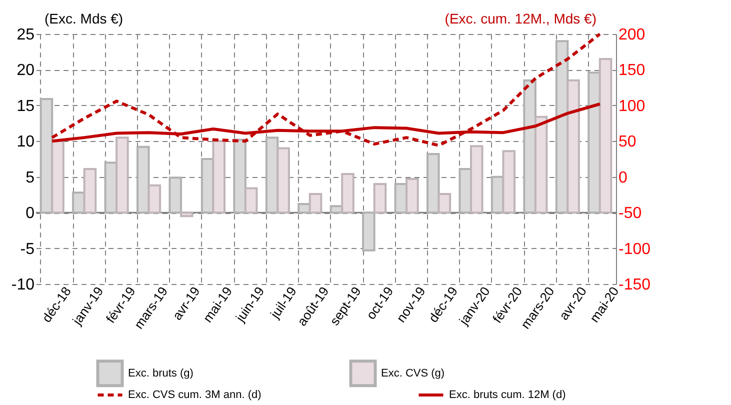 Image resolution: width=731 pixels, height=405 pixels. Describe the element at coordinates (413, 373) in the screenshot. I see `legend-label: Exc. CVS (g)` at that location.